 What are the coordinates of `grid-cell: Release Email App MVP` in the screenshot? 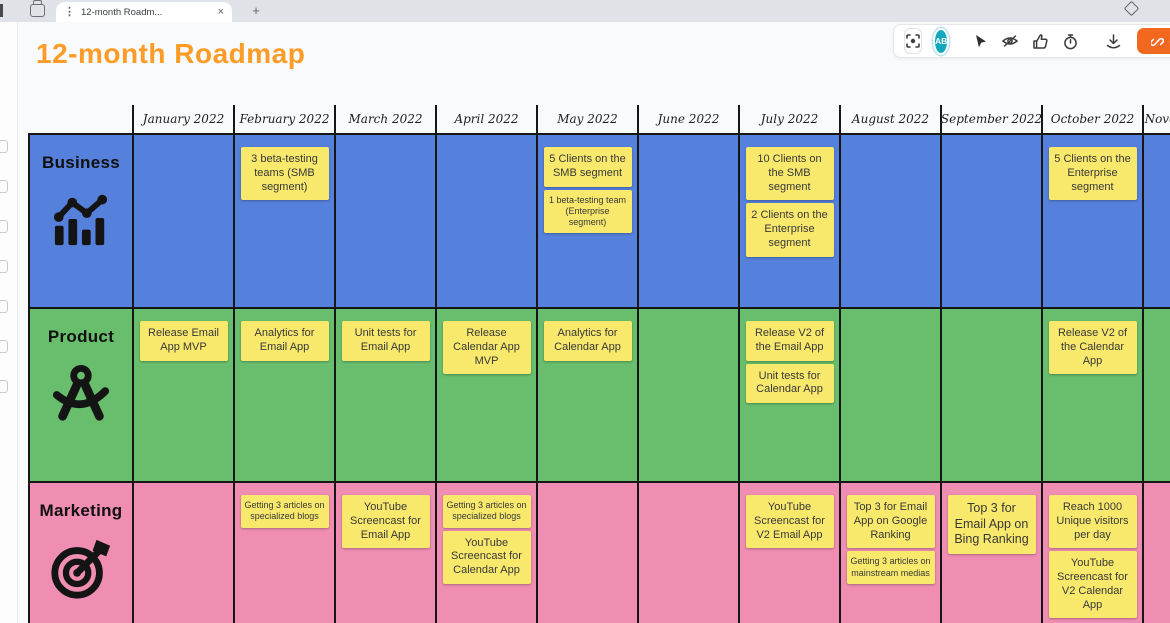 It's located at (183, 395).